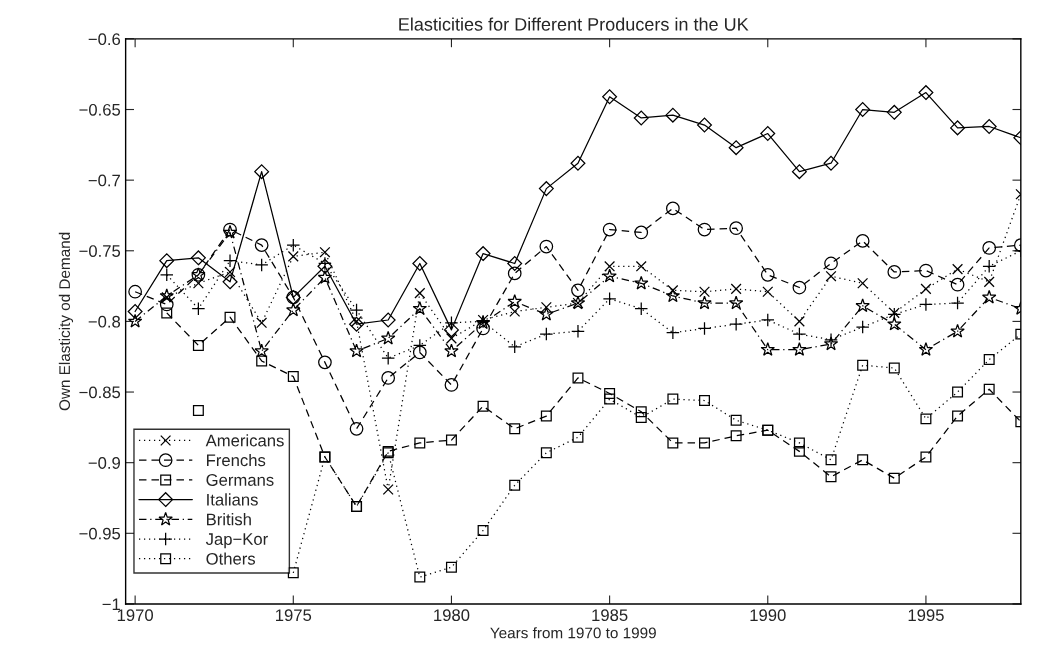 This screenshot has height=648, width=1047. What do you see at coordinates (236, 460) in the screenshot?
I see `legend-label: Frenchs` at bounding box center [236, 460].